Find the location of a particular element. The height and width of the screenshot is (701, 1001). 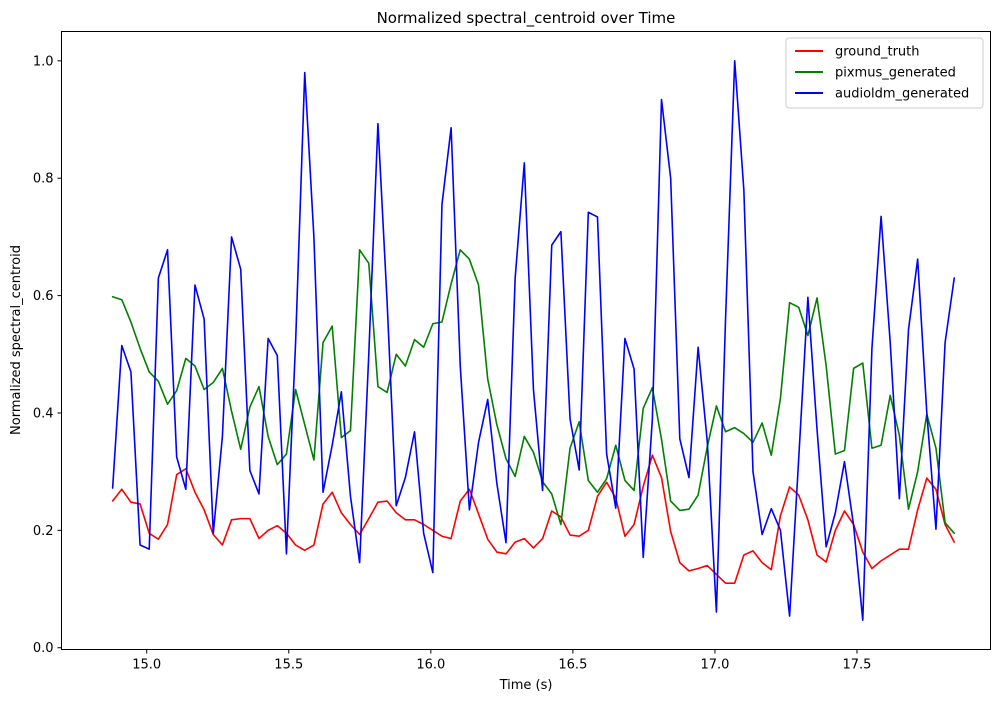

chart-title: Normalized spectral_centroid over Time is located at coordinates (526, 18).